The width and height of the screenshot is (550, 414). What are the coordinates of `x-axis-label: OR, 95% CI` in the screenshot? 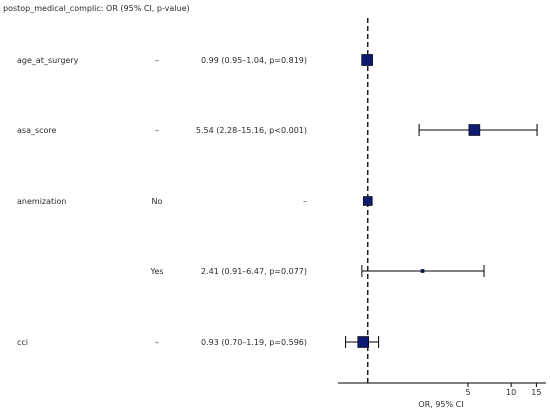 It's located at (440, 404).